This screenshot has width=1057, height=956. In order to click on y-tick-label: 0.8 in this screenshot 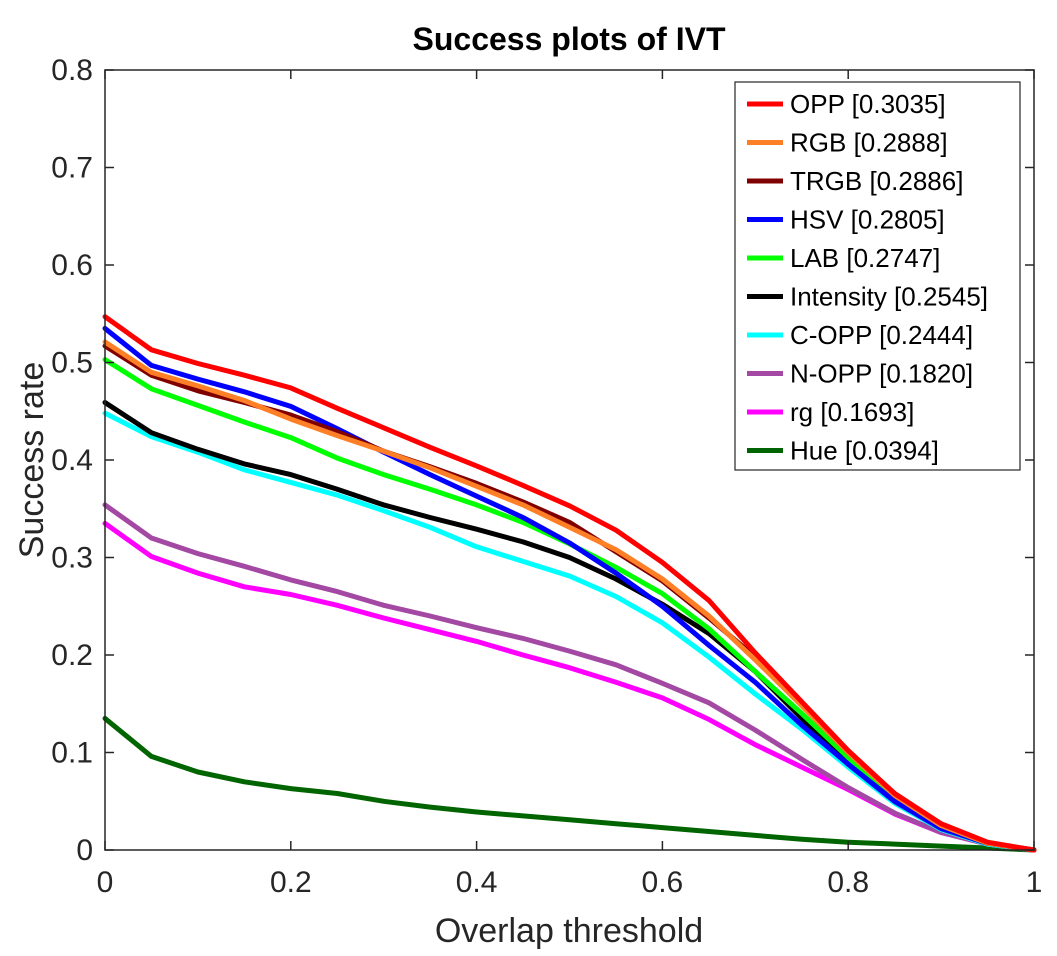, I will do `click(72, 70)`.